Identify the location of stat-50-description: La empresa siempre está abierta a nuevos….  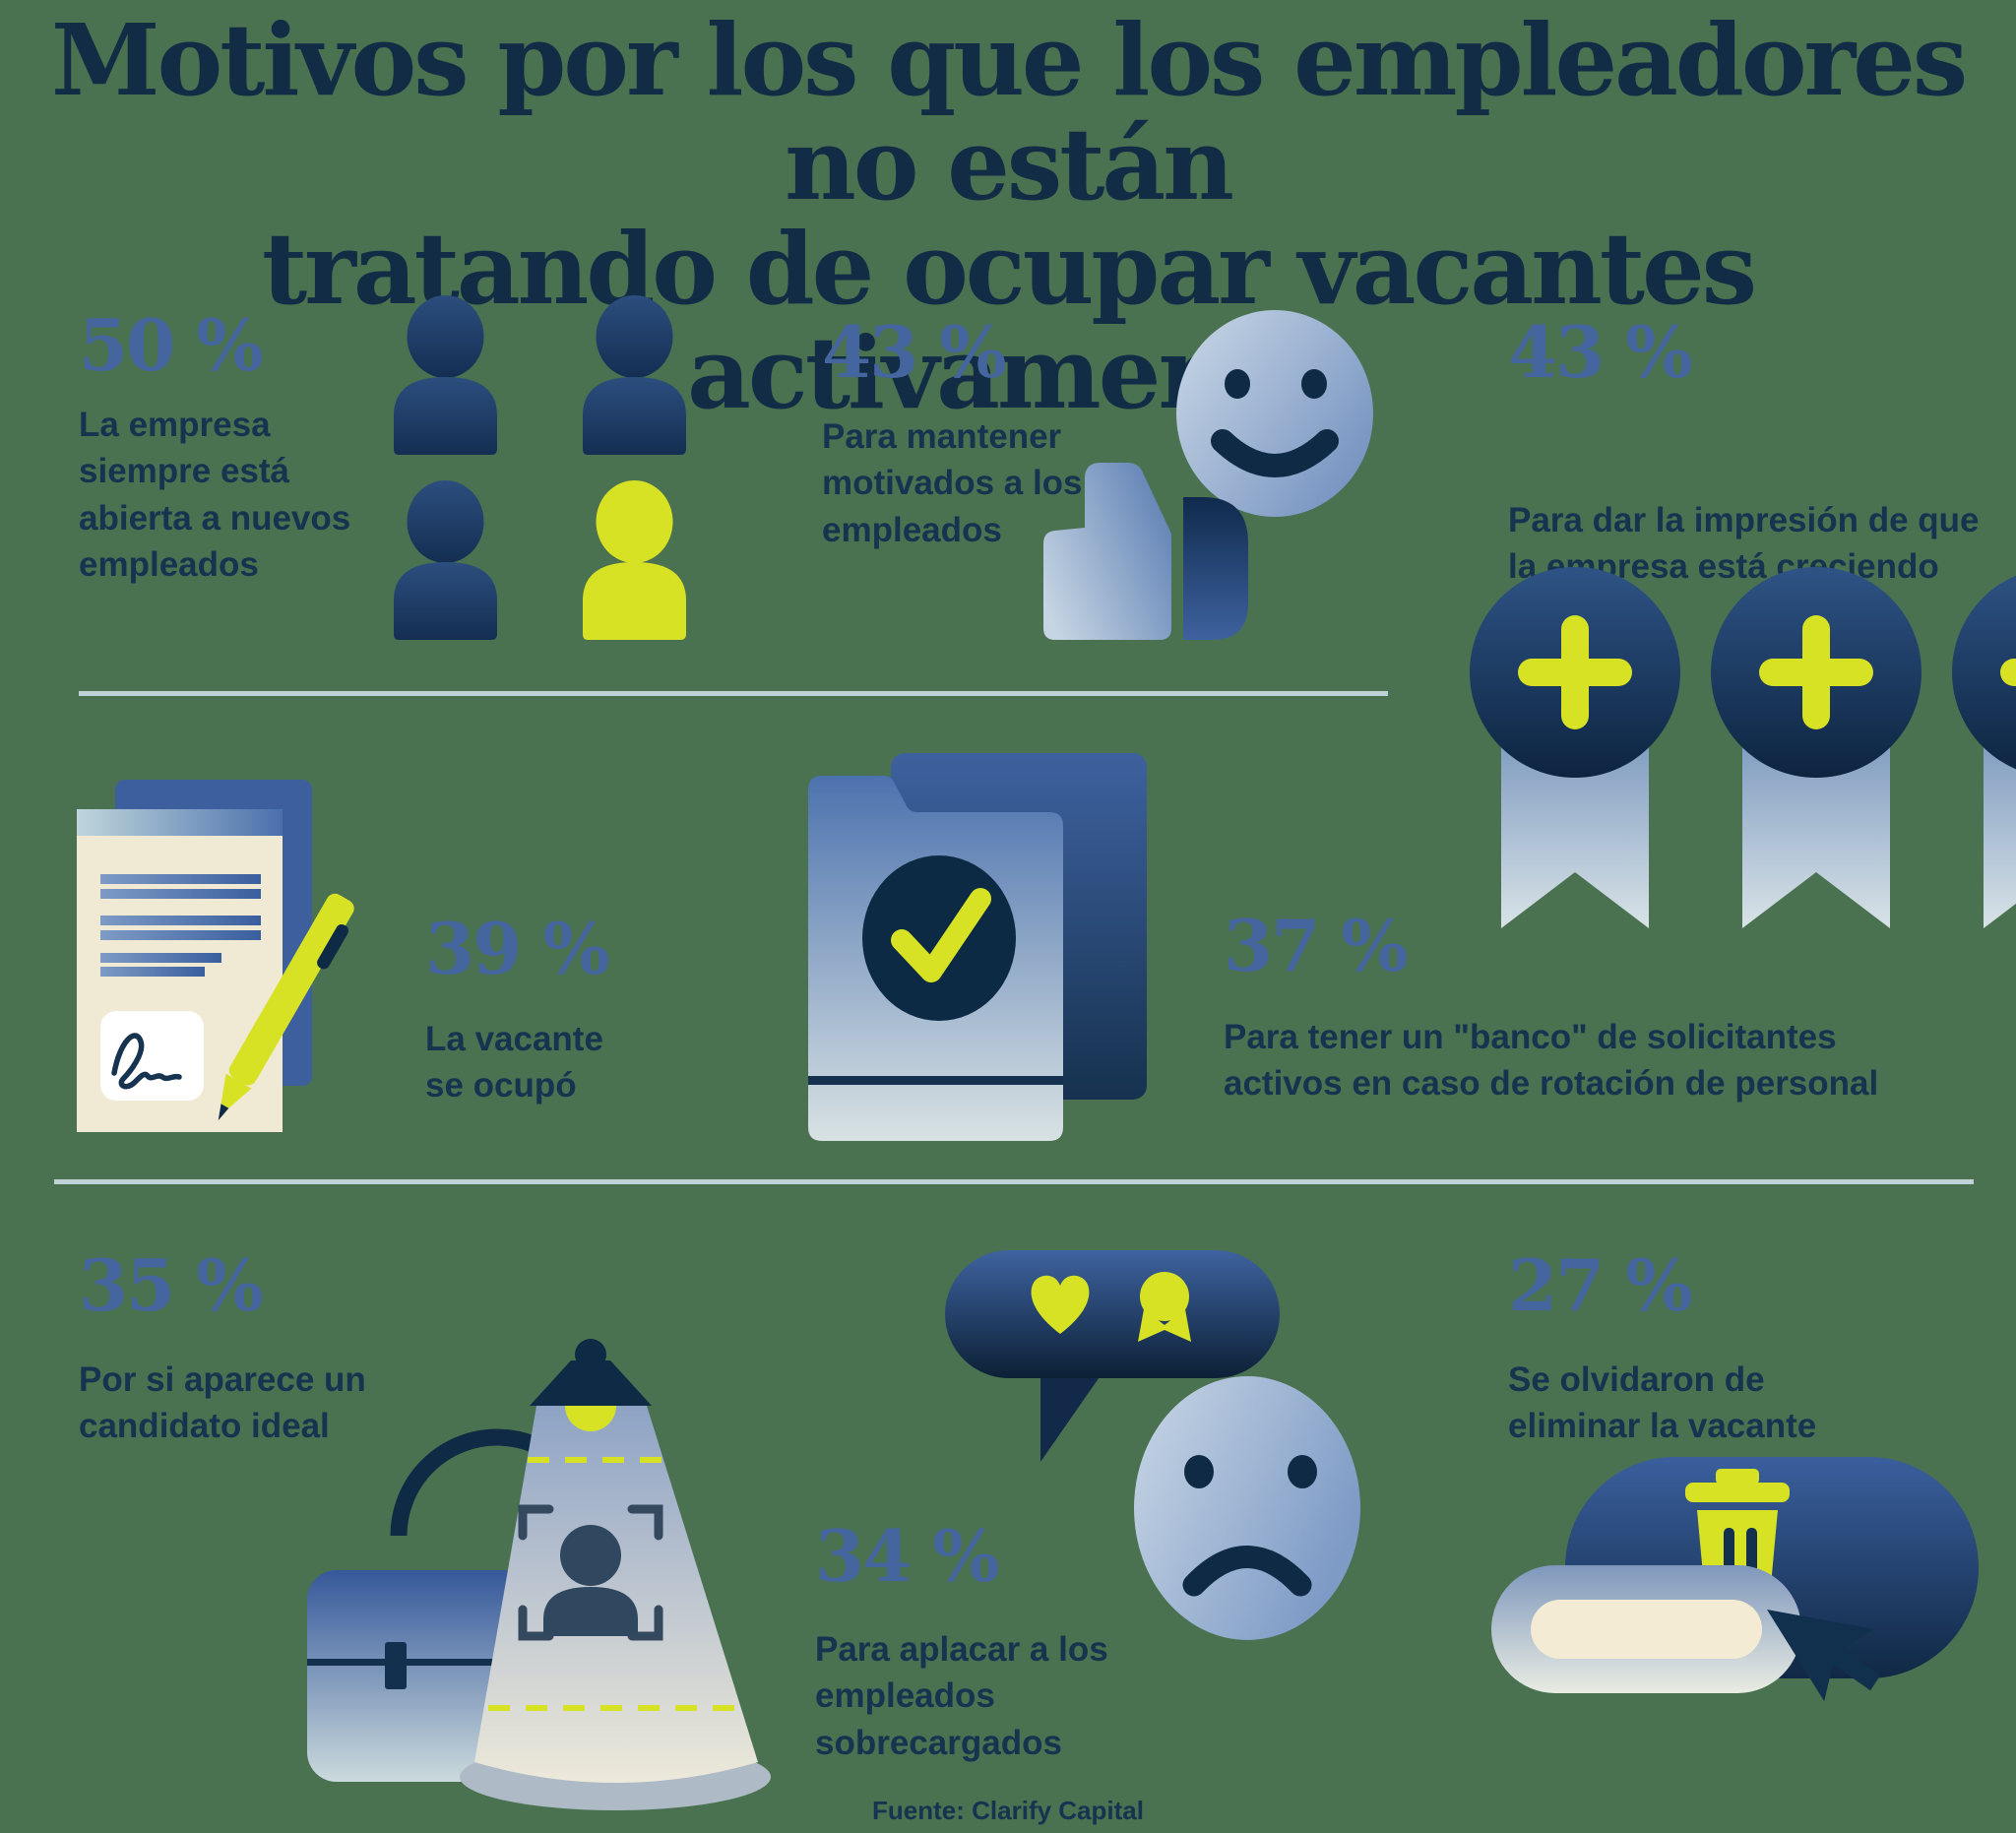
(215, 495).